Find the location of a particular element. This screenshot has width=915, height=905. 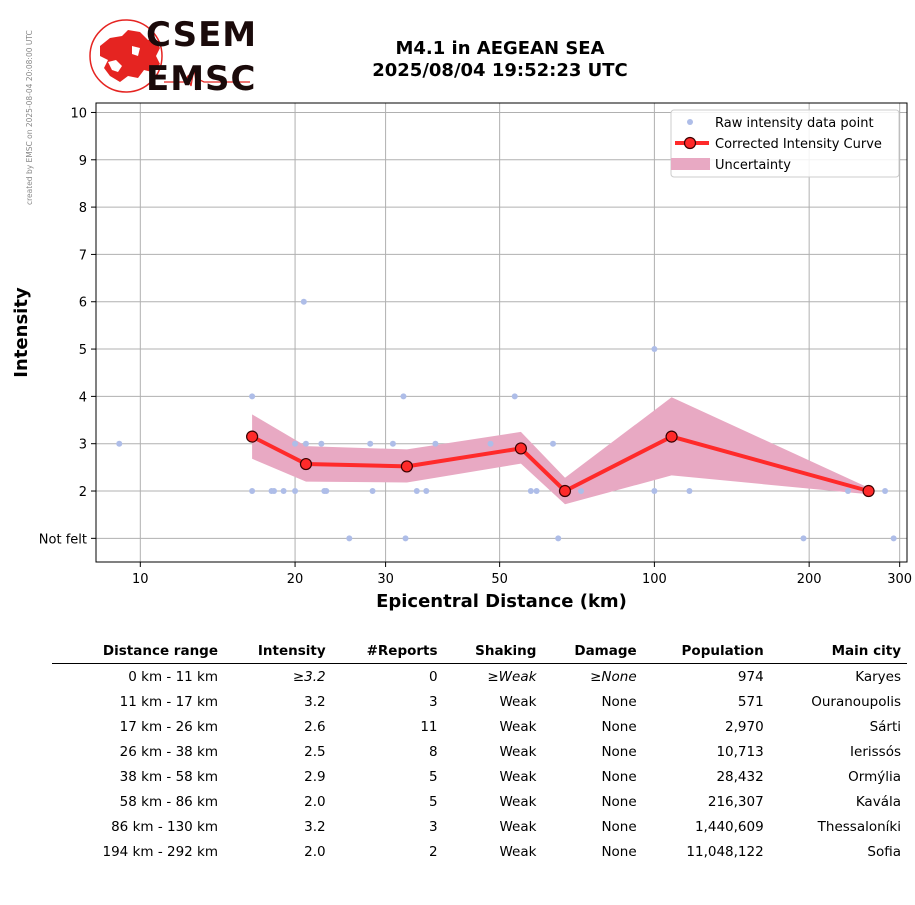

y-tick-label: 10 is located at coordinates (78, 113).